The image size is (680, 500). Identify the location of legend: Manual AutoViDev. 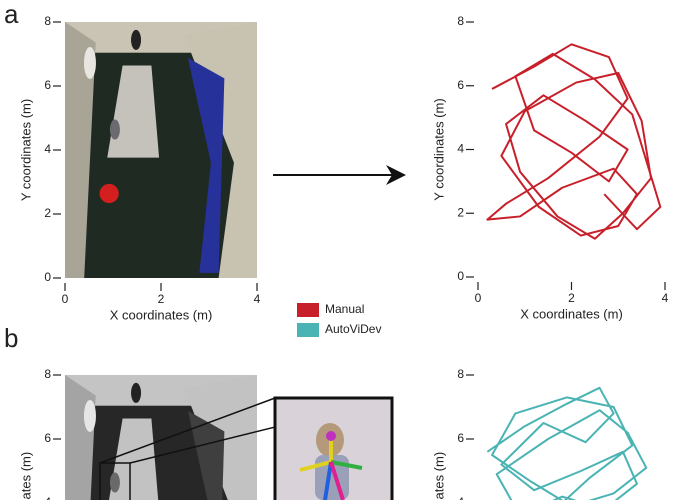
(339, 319).